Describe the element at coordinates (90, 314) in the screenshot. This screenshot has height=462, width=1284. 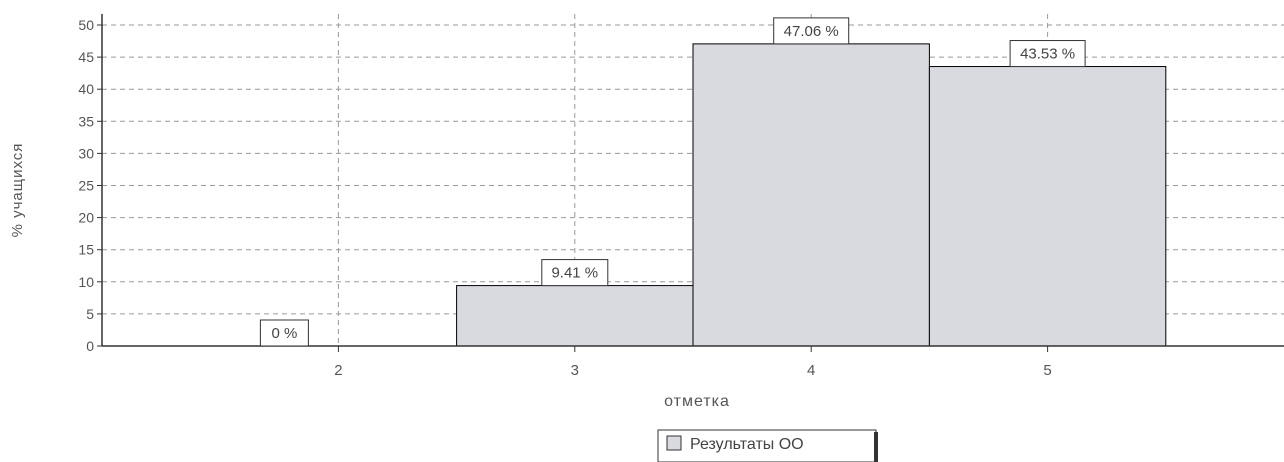
I see `y-tick-label: 5` at that location.